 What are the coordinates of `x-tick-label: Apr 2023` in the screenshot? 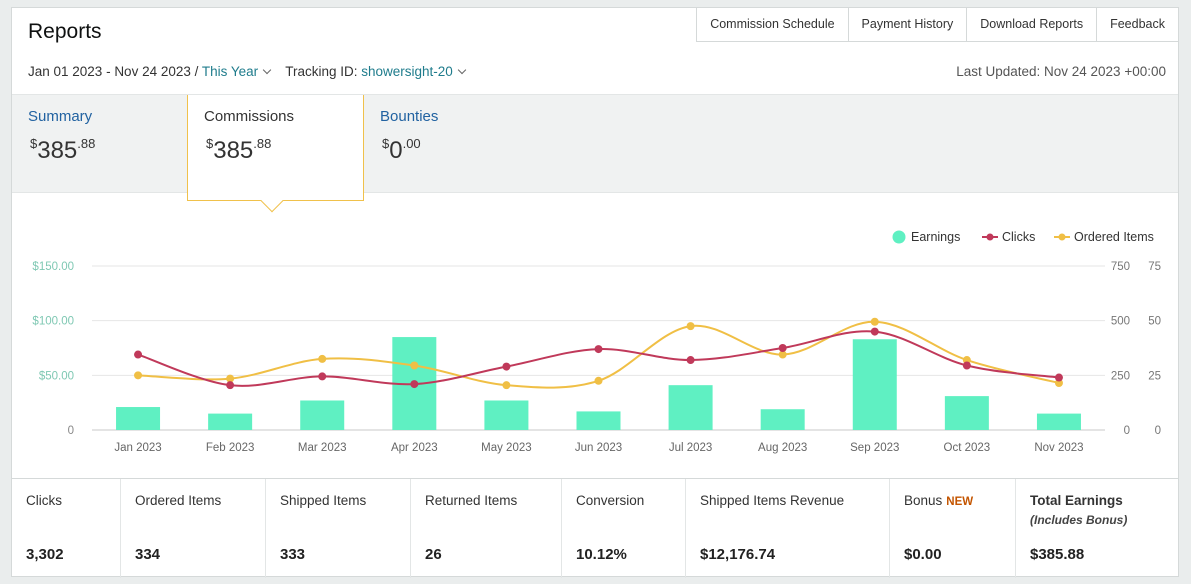 It's located at (414, 448).